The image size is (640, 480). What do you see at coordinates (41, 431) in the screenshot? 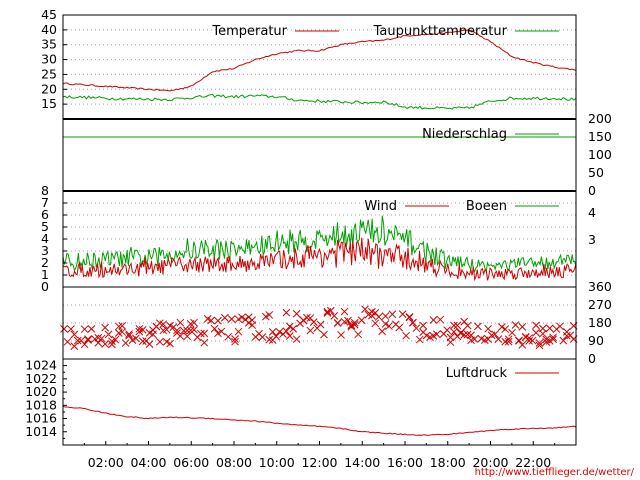
I see `pressure-ytick-label: 1014` at bounding box center [41, 431].